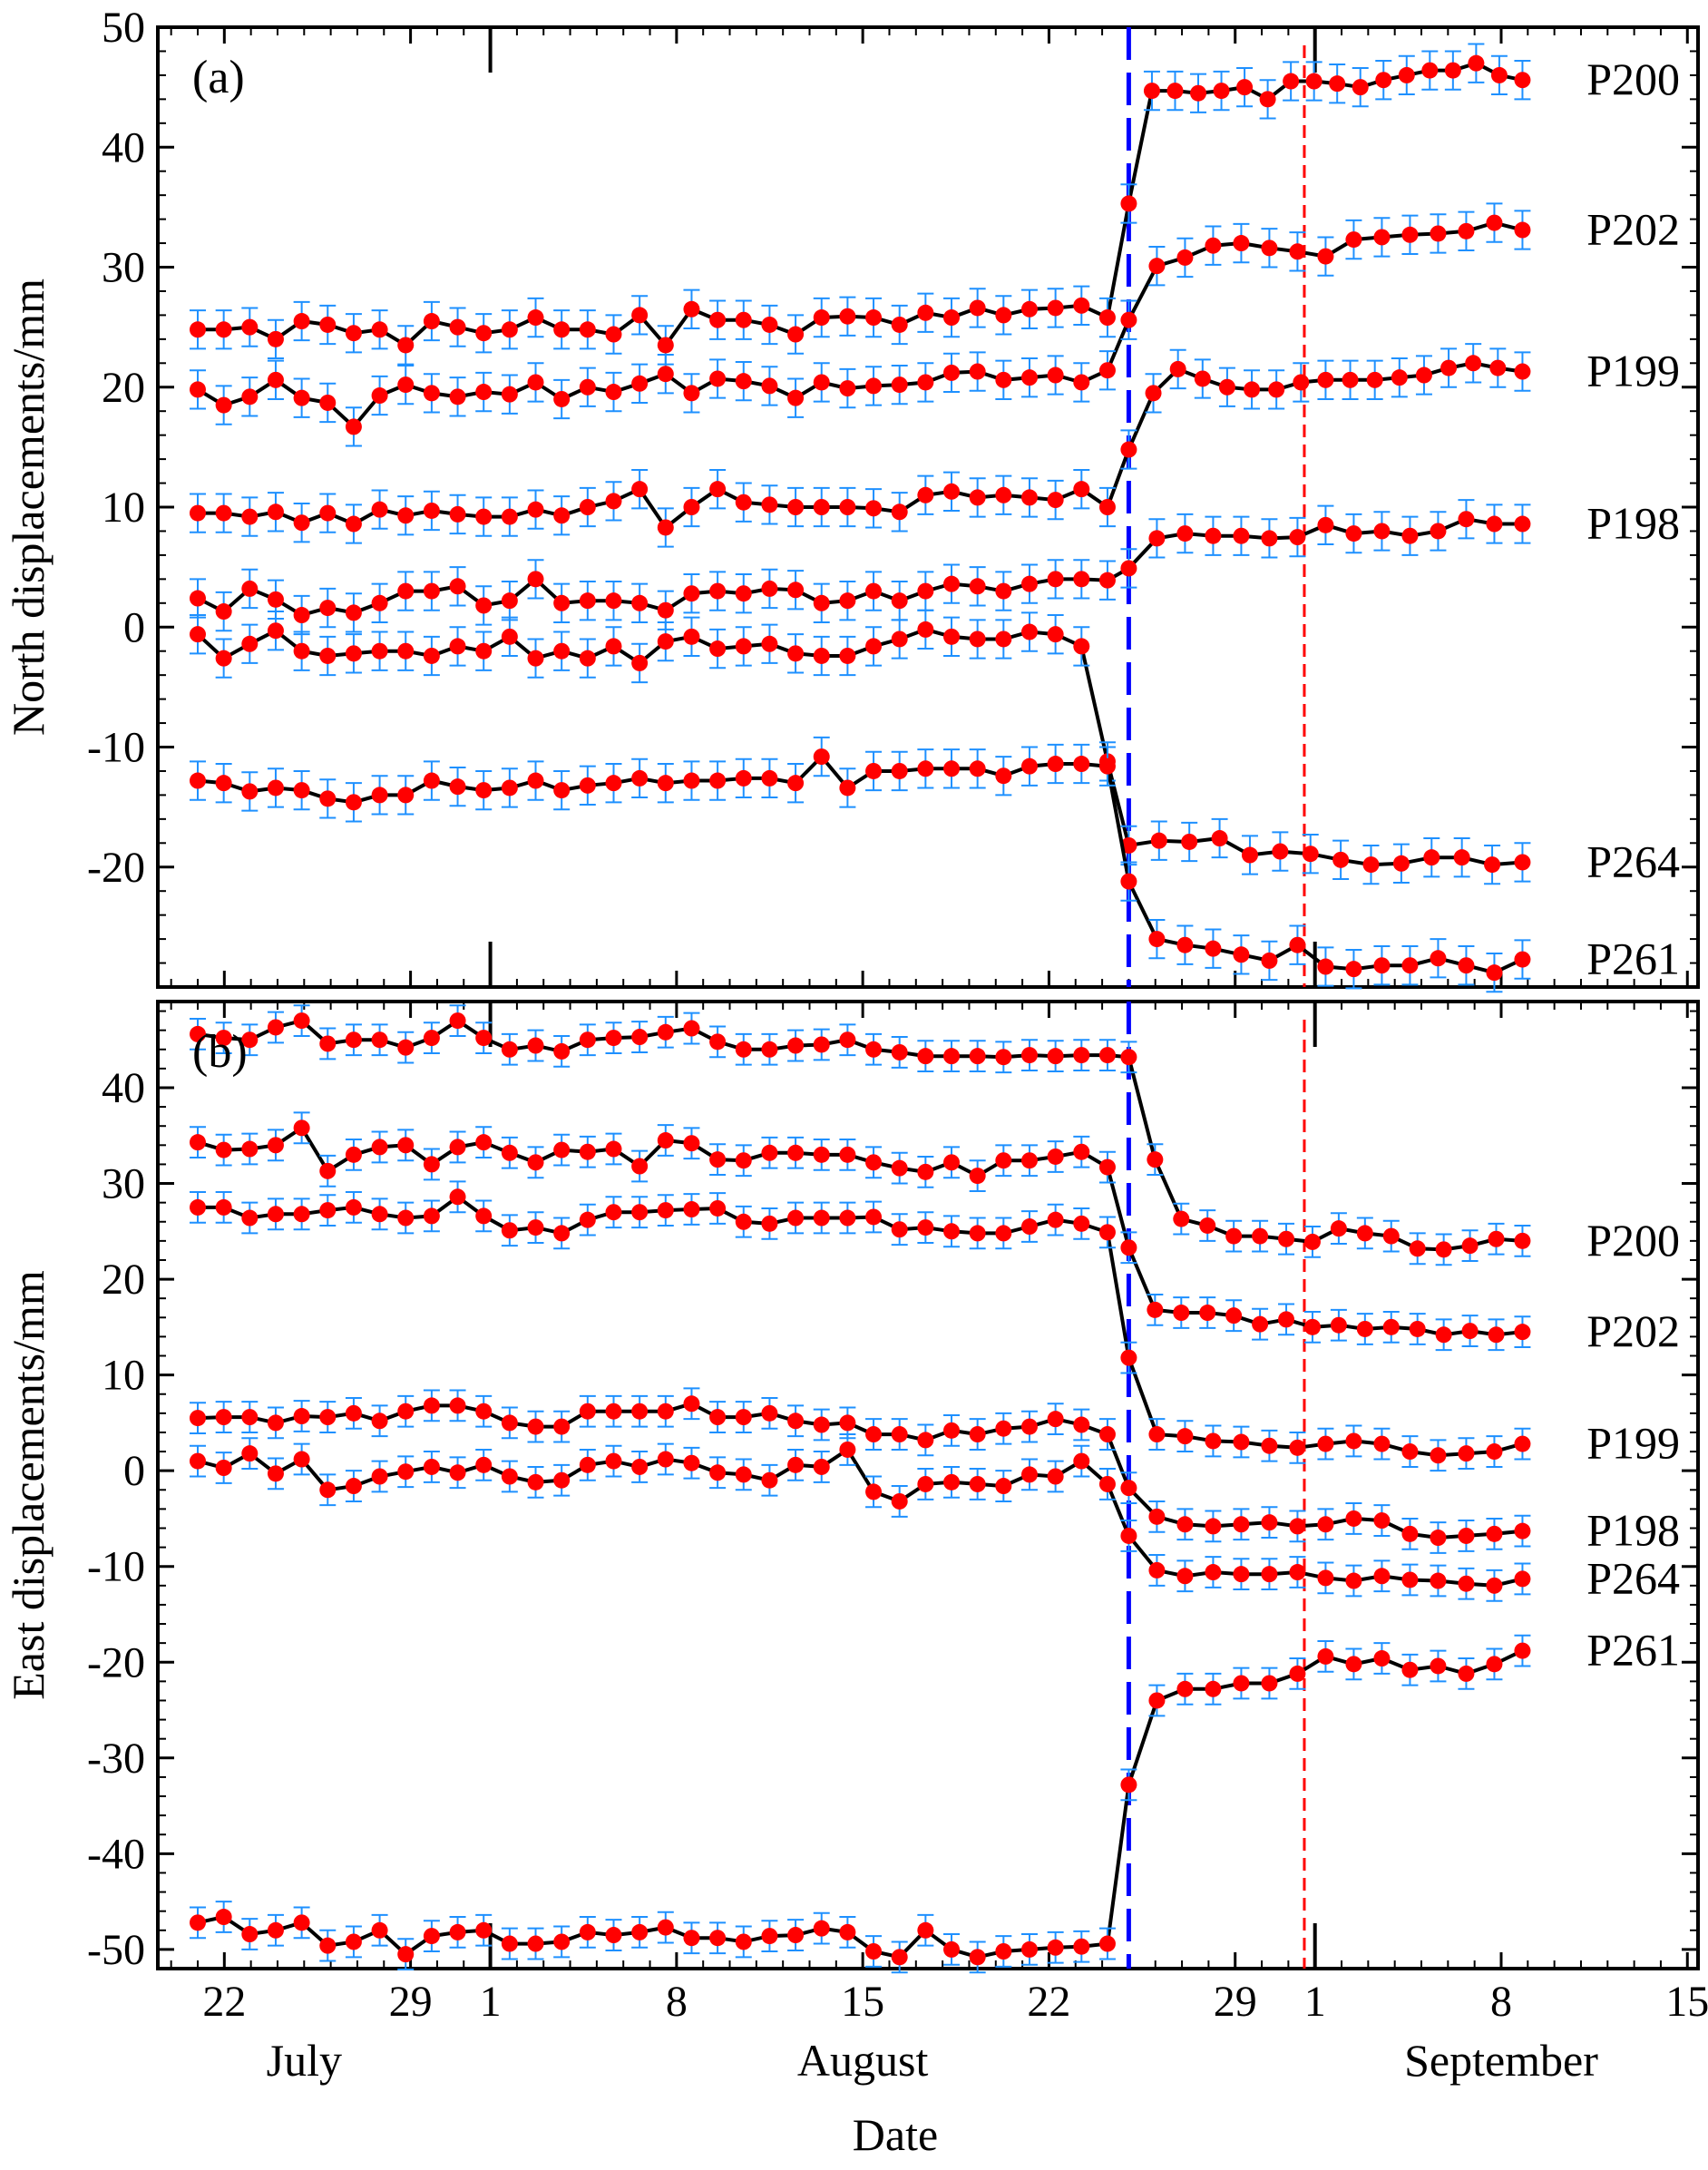  Describe the element at coordinates (123, 1088) in the screenshot. I see `y-tick-label: 40` at that location.